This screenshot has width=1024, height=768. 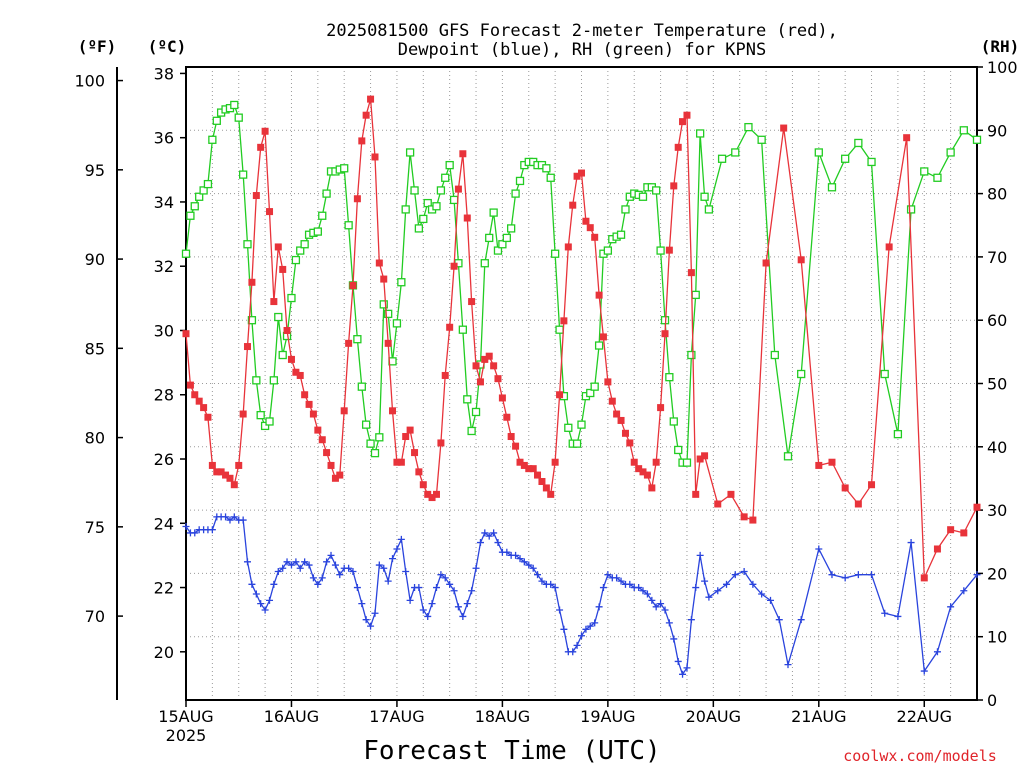 What do you see at coordinates (396, 716) in the screenshot?
I see `x-tick-label: 17AUG` at bounding box center [396, 716].